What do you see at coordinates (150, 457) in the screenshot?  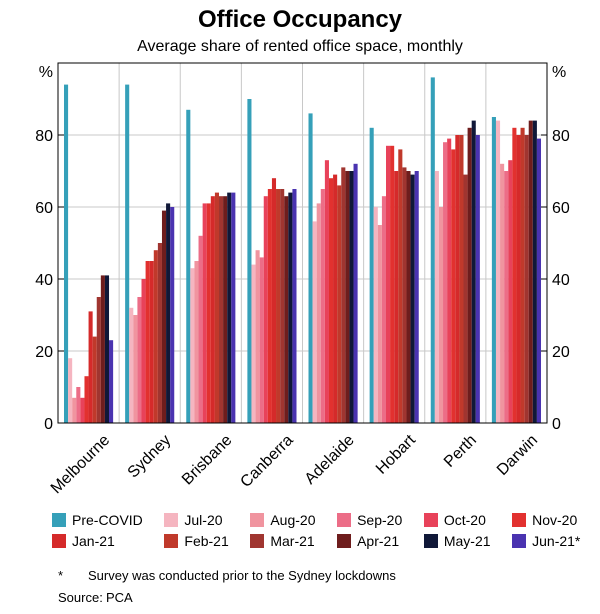 I see `x-tick-label: Sydney` at bounding box center [150, 457].